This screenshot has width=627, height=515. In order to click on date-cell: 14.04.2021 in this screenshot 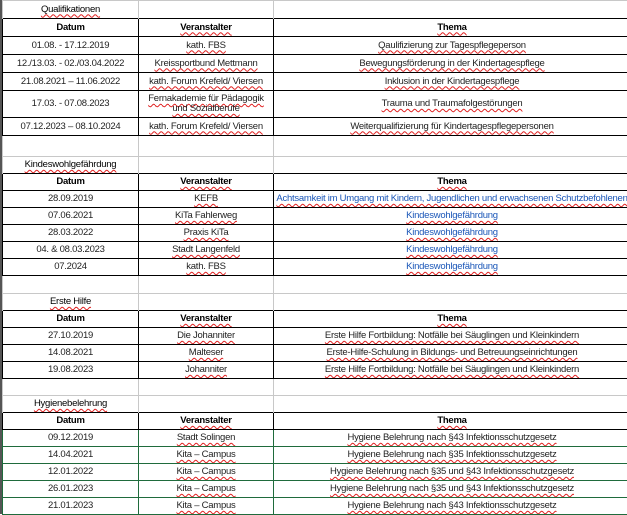, I will do `click(71, 455)`.